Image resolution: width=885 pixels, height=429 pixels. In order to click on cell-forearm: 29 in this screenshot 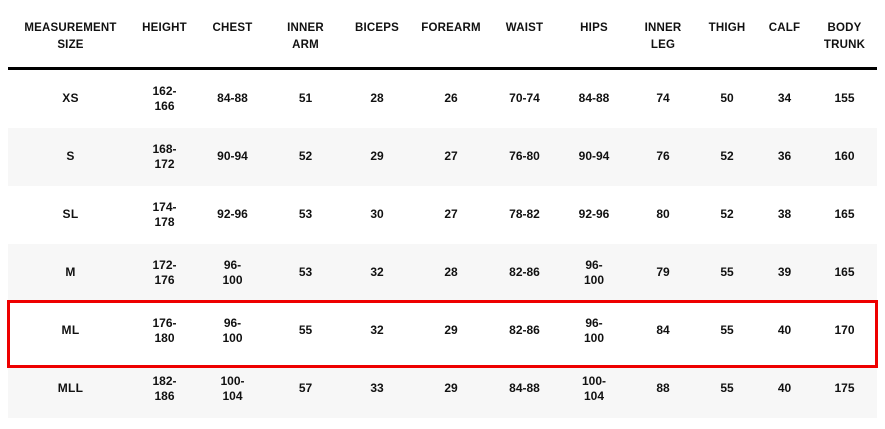, I will do `click(451, 330)`.